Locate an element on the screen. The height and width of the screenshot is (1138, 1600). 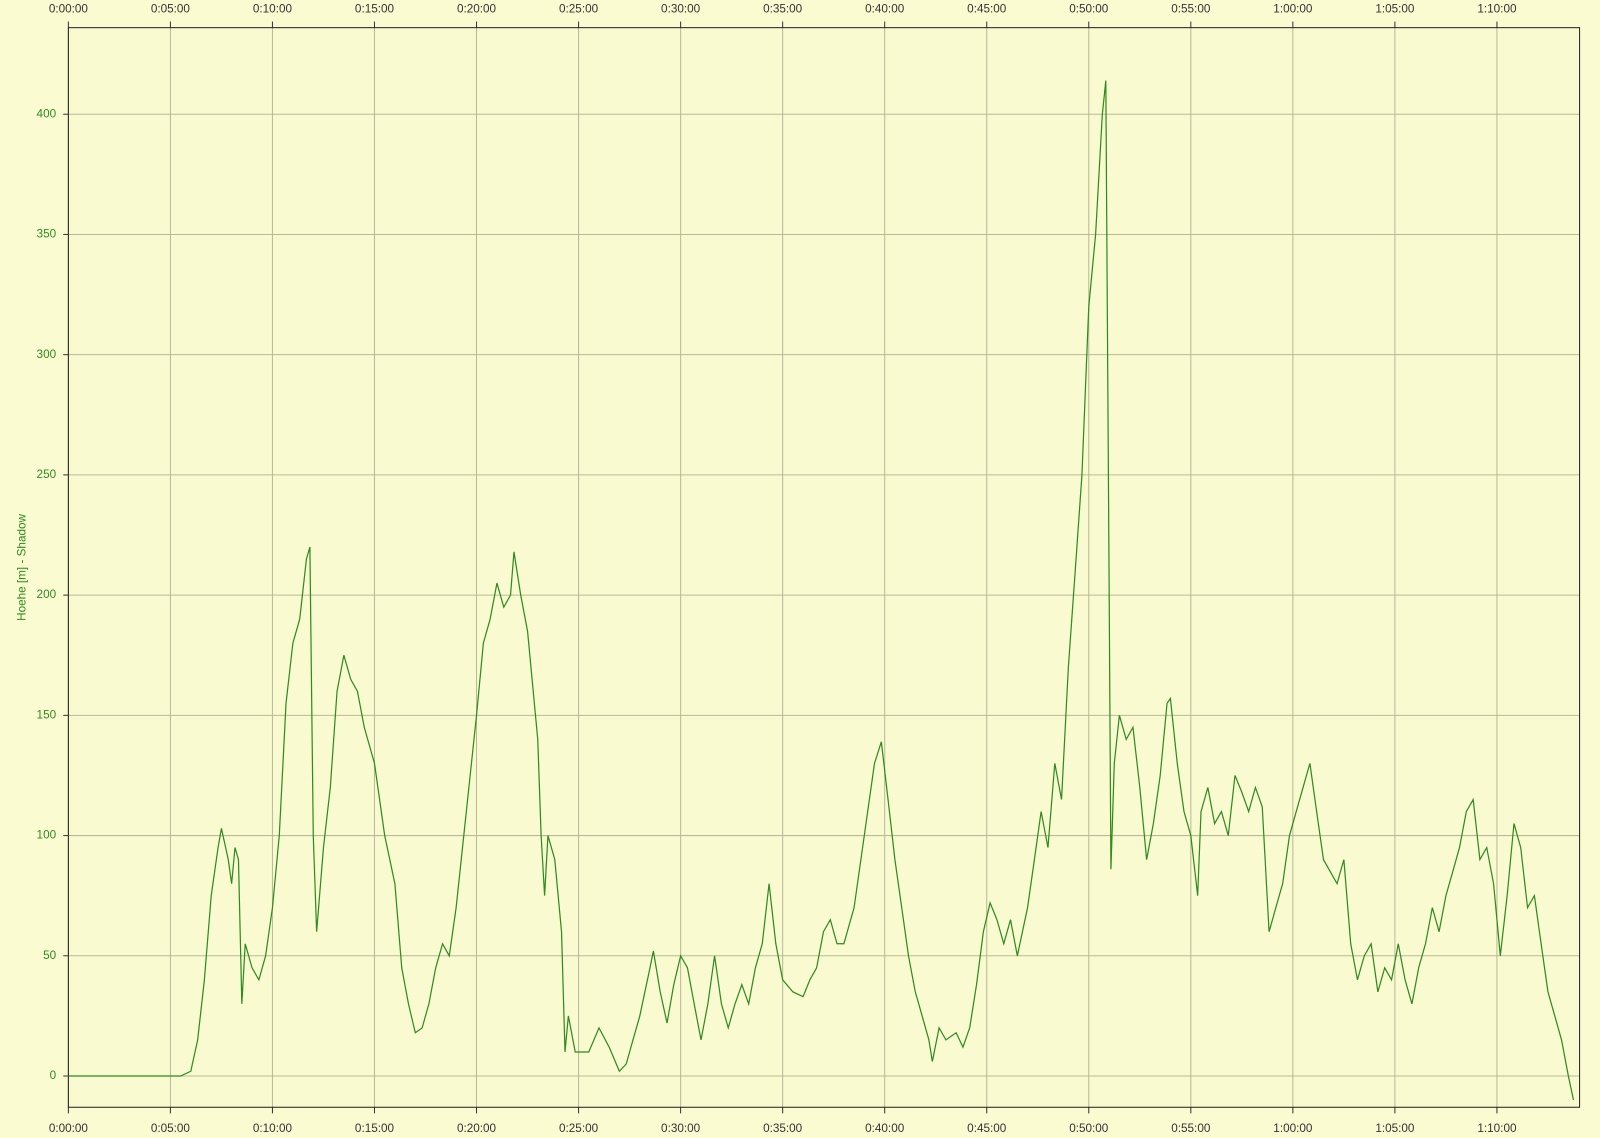
x-tick-label-top: 0:45:00 is located at coordinates (987, 8).